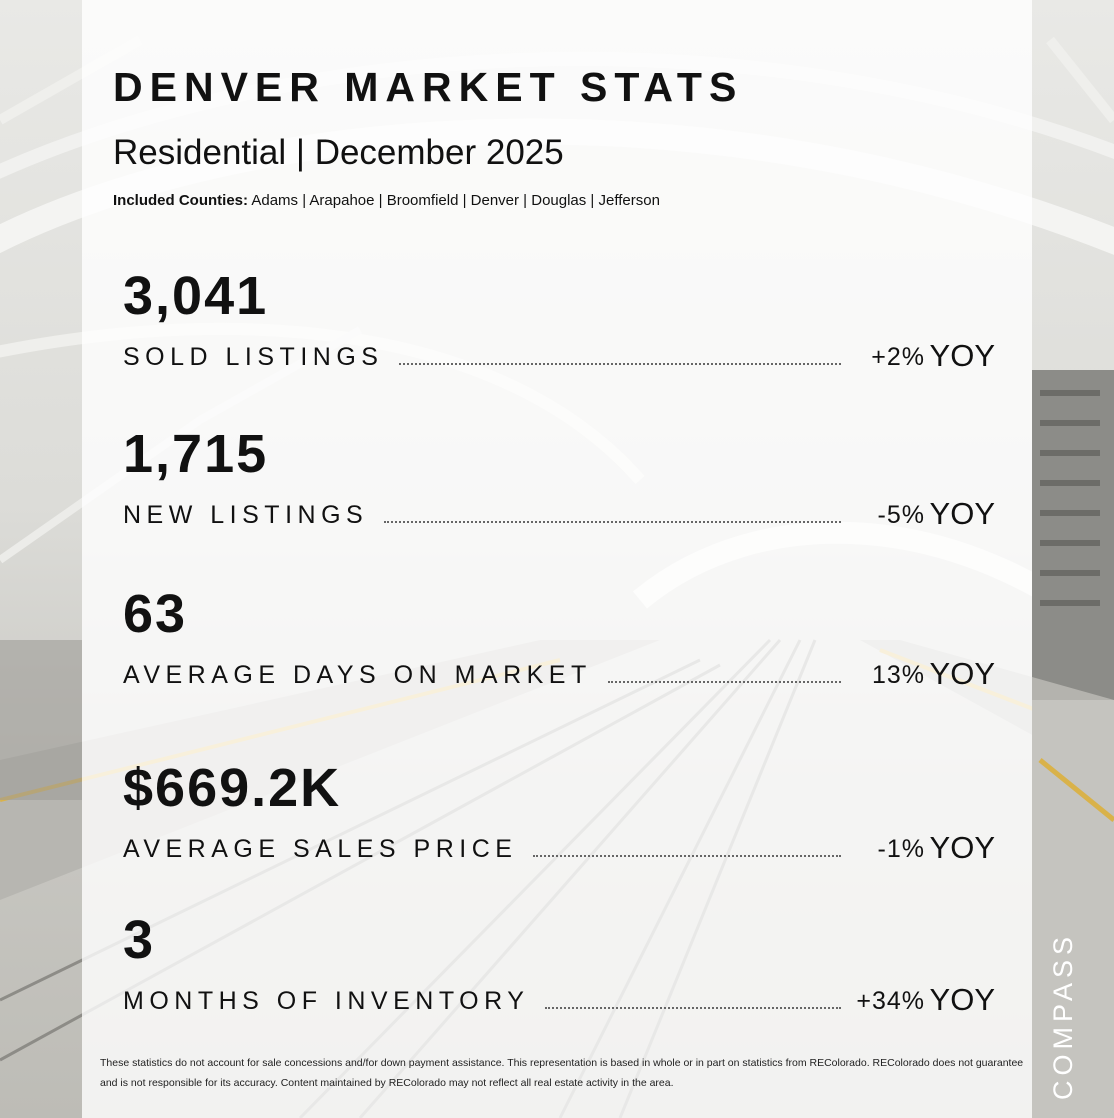 The image size is (1114, 1118). Describe the element at coordinates (155, 614) in the screenshot. I see `stat-value: 63` at that location.